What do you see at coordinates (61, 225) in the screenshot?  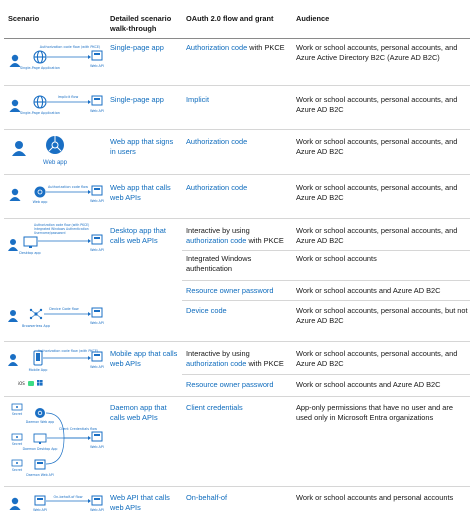 I see `caption-line-1: Authorization code flow (with PKCE)` at bounding box center [61, 225].